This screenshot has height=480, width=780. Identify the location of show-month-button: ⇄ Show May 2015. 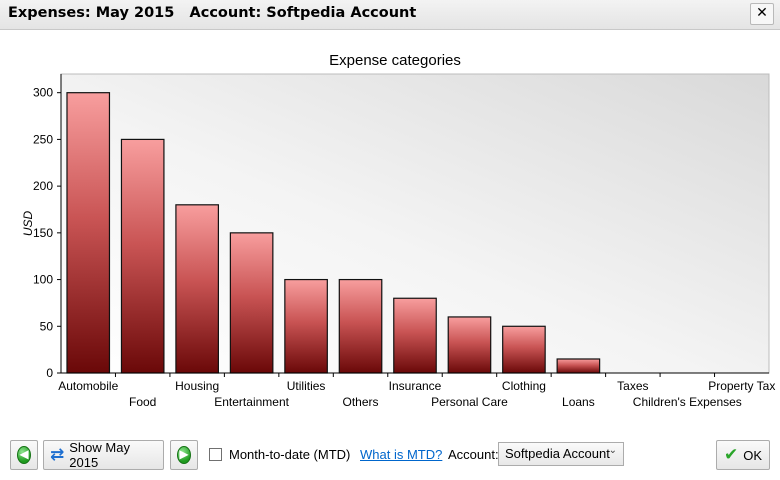
(103, 455).